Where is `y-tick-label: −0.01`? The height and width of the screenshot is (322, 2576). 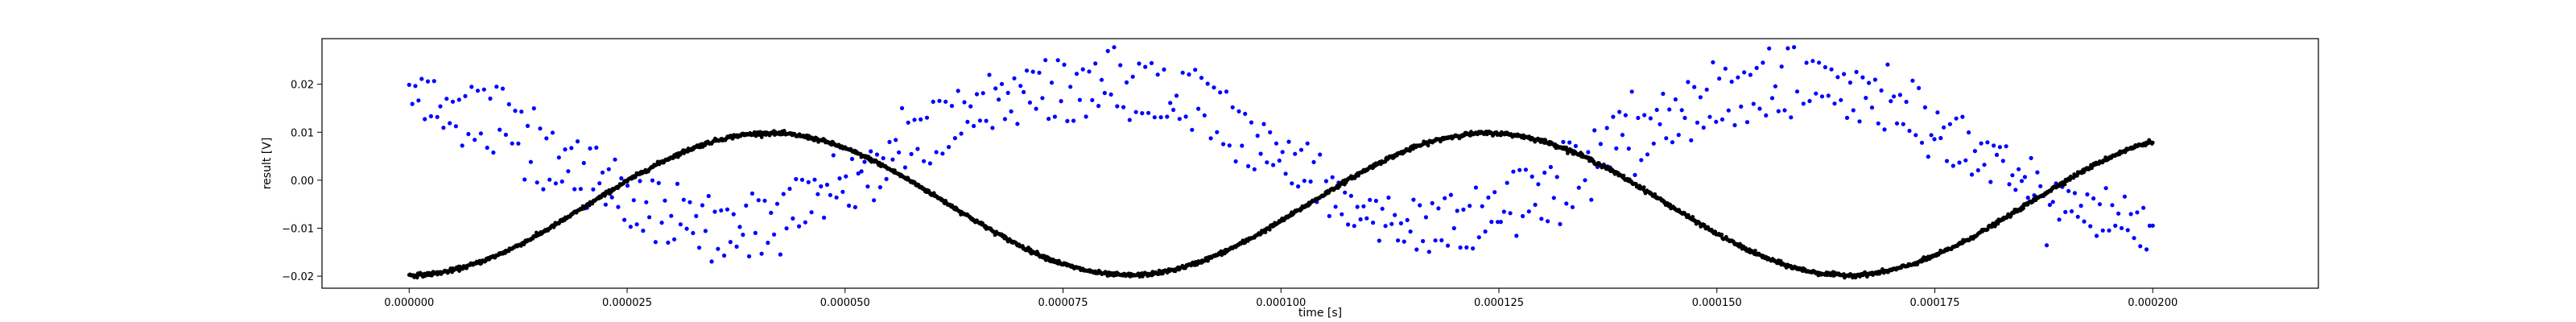
y-tick-label: −0.01 is located at coordinates (298, 229).